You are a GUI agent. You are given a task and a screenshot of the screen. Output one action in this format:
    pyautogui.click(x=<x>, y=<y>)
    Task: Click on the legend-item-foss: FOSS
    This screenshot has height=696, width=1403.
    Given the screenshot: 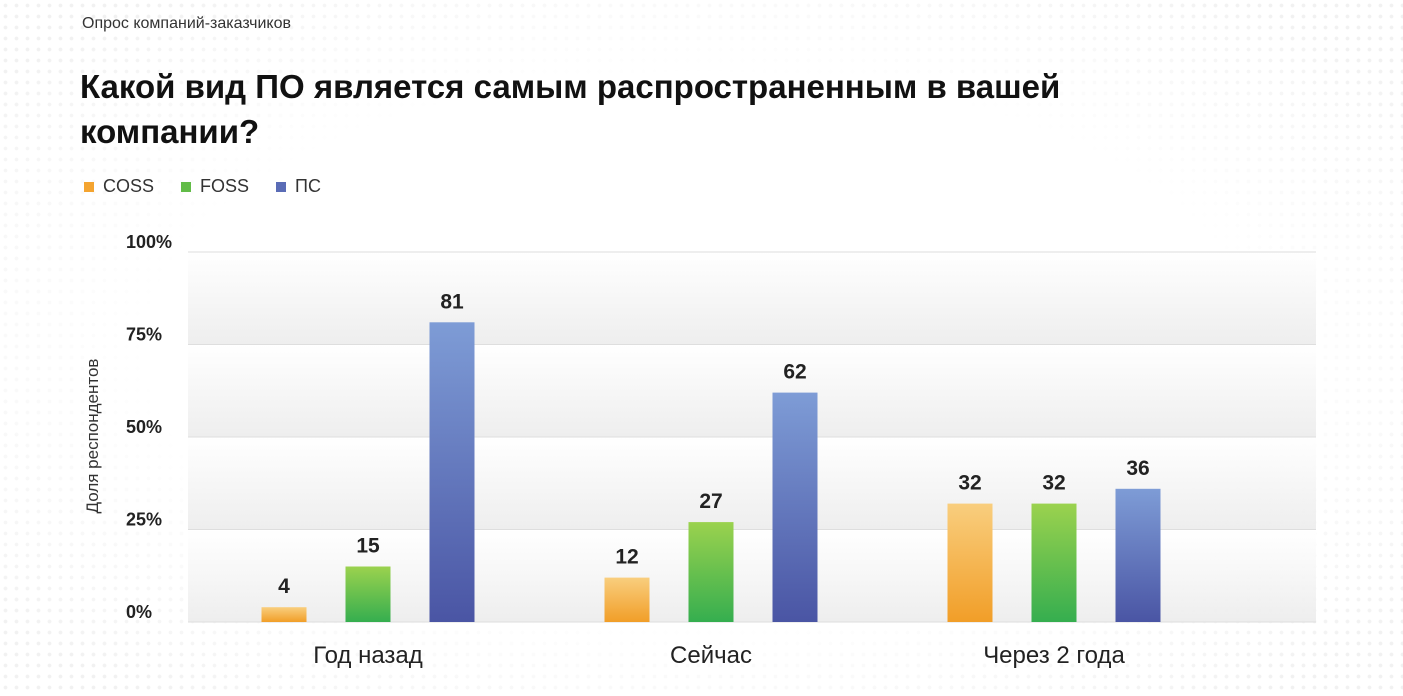 What is the action you would take?
    pyautogui.click(x=215, y=186)
    